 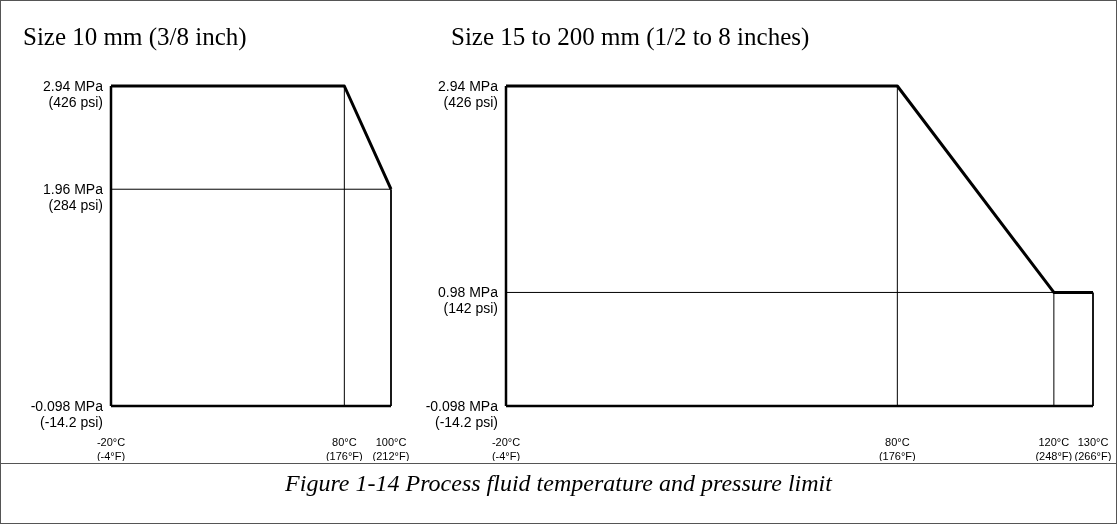 What do you see at coordinates (1054, 442) in the screenshot?
I see `x-tick-label: 120°C` at bounding box center [1054, 442].